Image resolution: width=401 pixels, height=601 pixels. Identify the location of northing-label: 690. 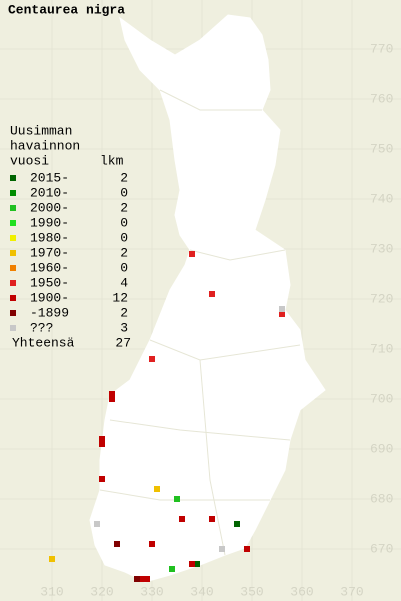
(381, 448).